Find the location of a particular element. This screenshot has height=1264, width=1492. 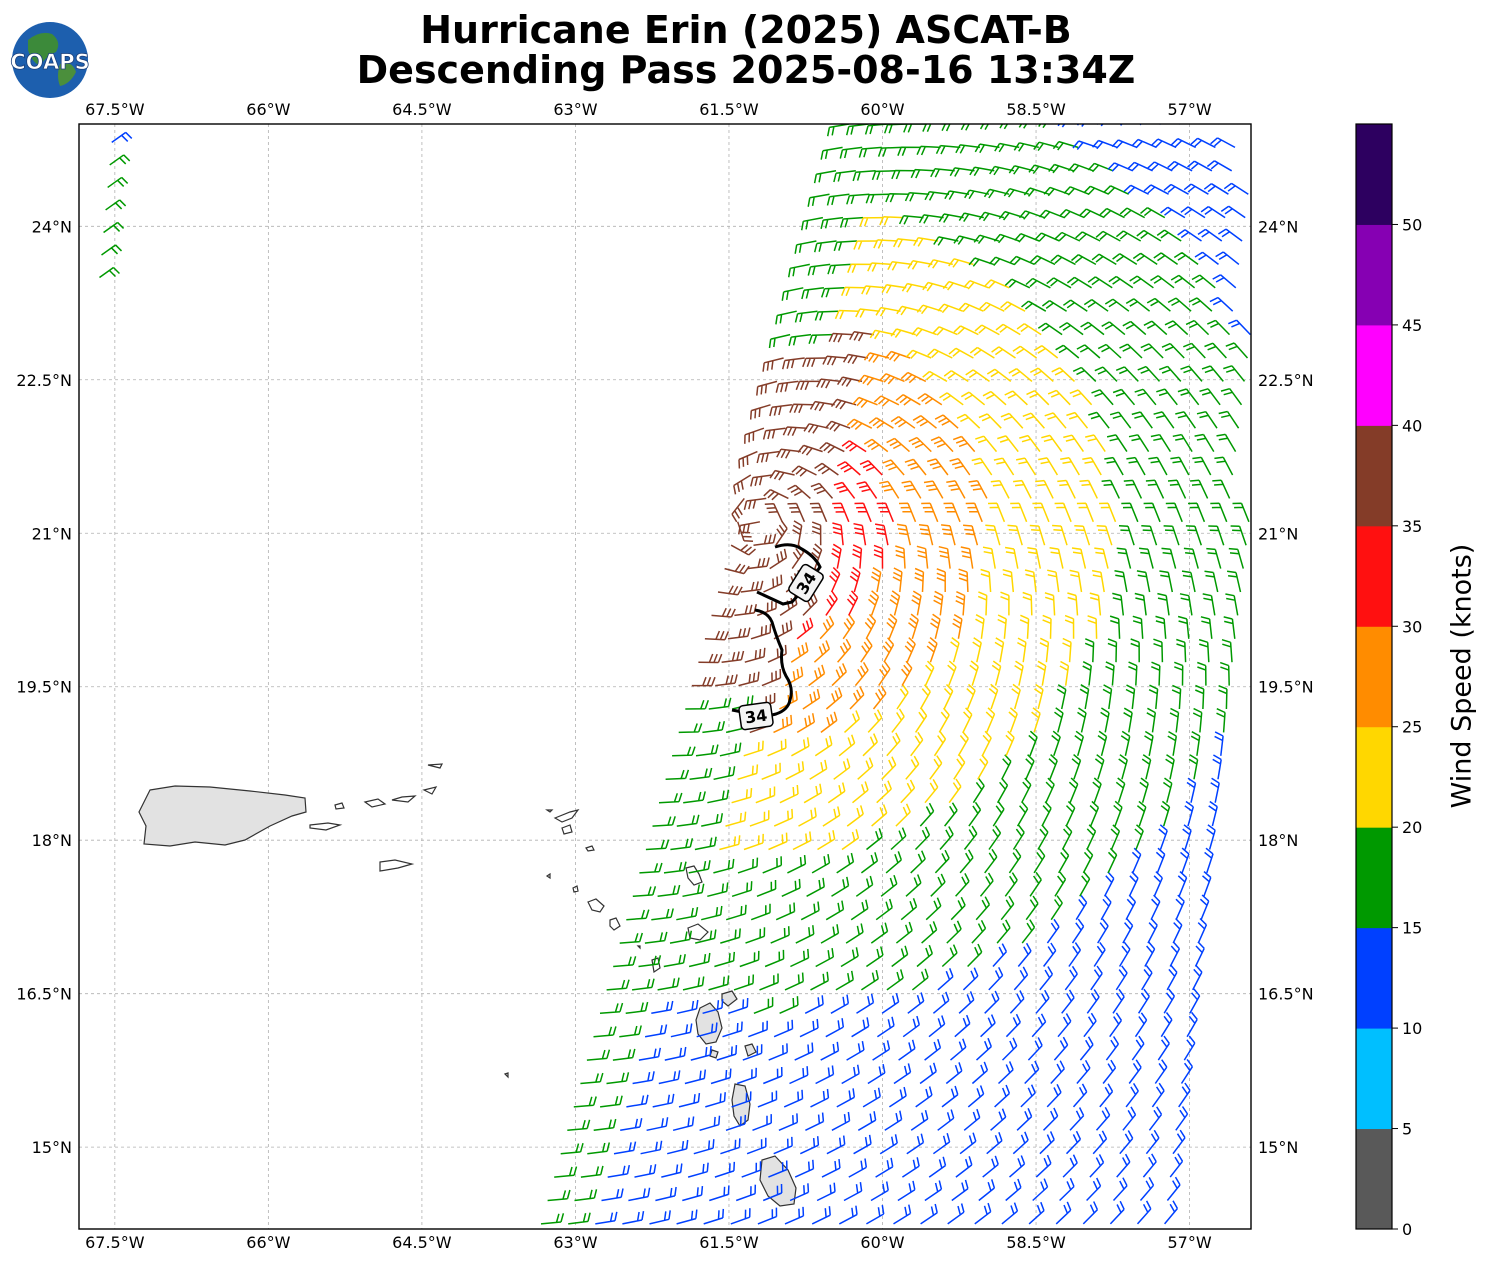

martinique-island is located at coordinates (778, 1181).